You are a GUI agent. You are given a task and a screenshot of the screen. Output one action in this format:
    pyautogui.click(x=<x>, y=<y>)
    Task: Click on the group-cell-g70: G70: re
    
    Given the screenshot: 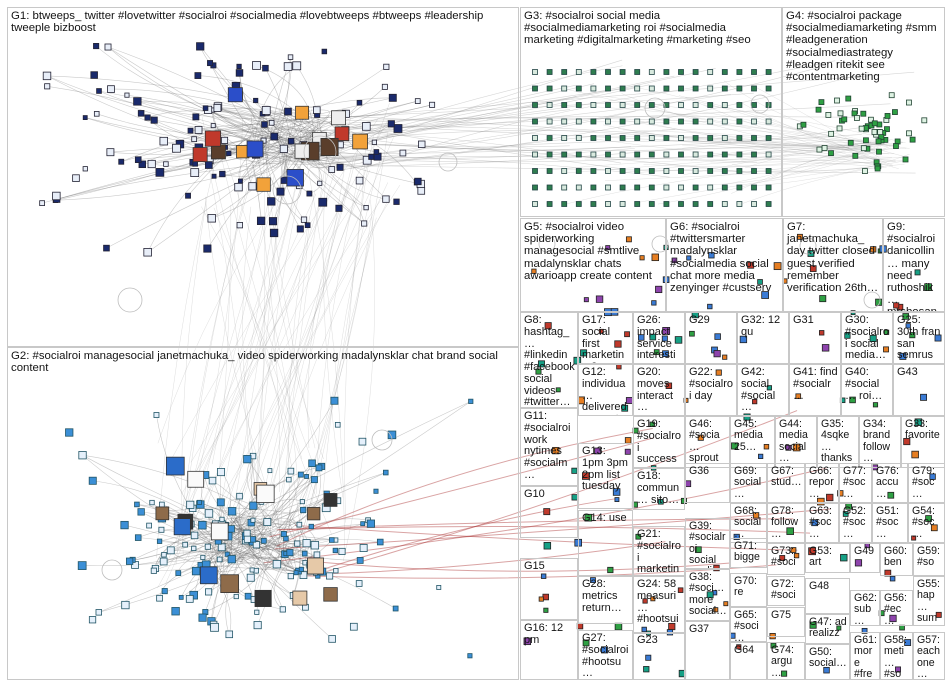 What is the action you would take?
    pyautogui.click(x=748, y=590)
    